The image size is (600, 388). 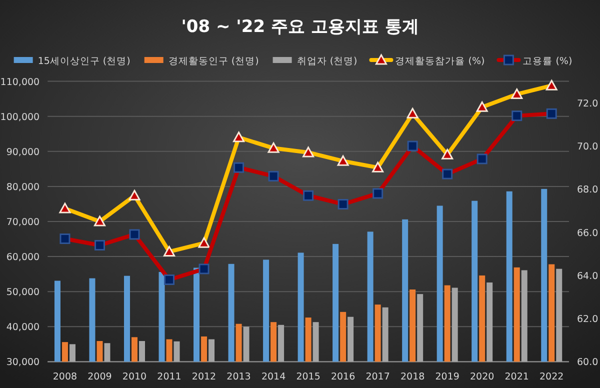 What do you see at coordinates (343, 377) in the screenshot?
I see `x-tick-label: 2016` at bounding box center [343, 377].